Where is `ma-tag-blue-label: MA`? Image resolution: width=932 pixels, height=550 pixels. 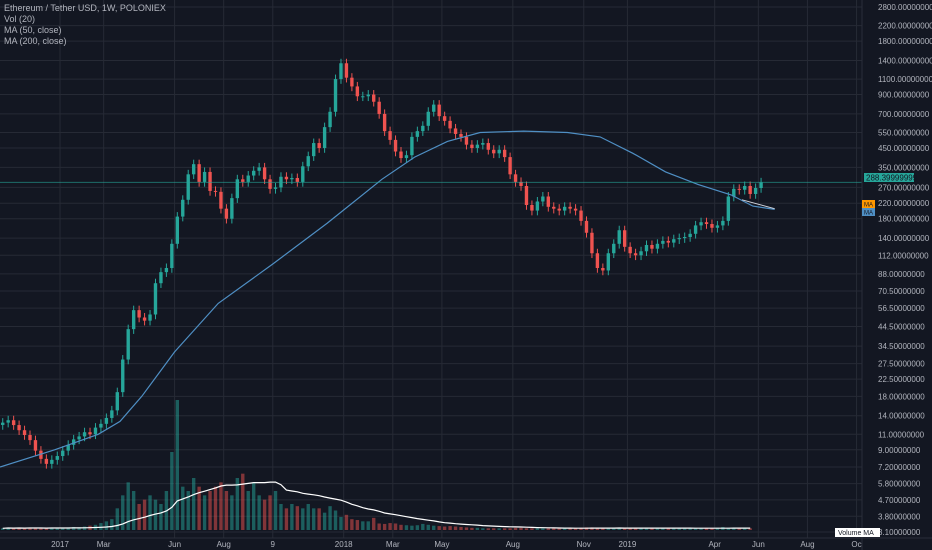
ma-tag-blue-label: MA is located at coordinates (868, 214).